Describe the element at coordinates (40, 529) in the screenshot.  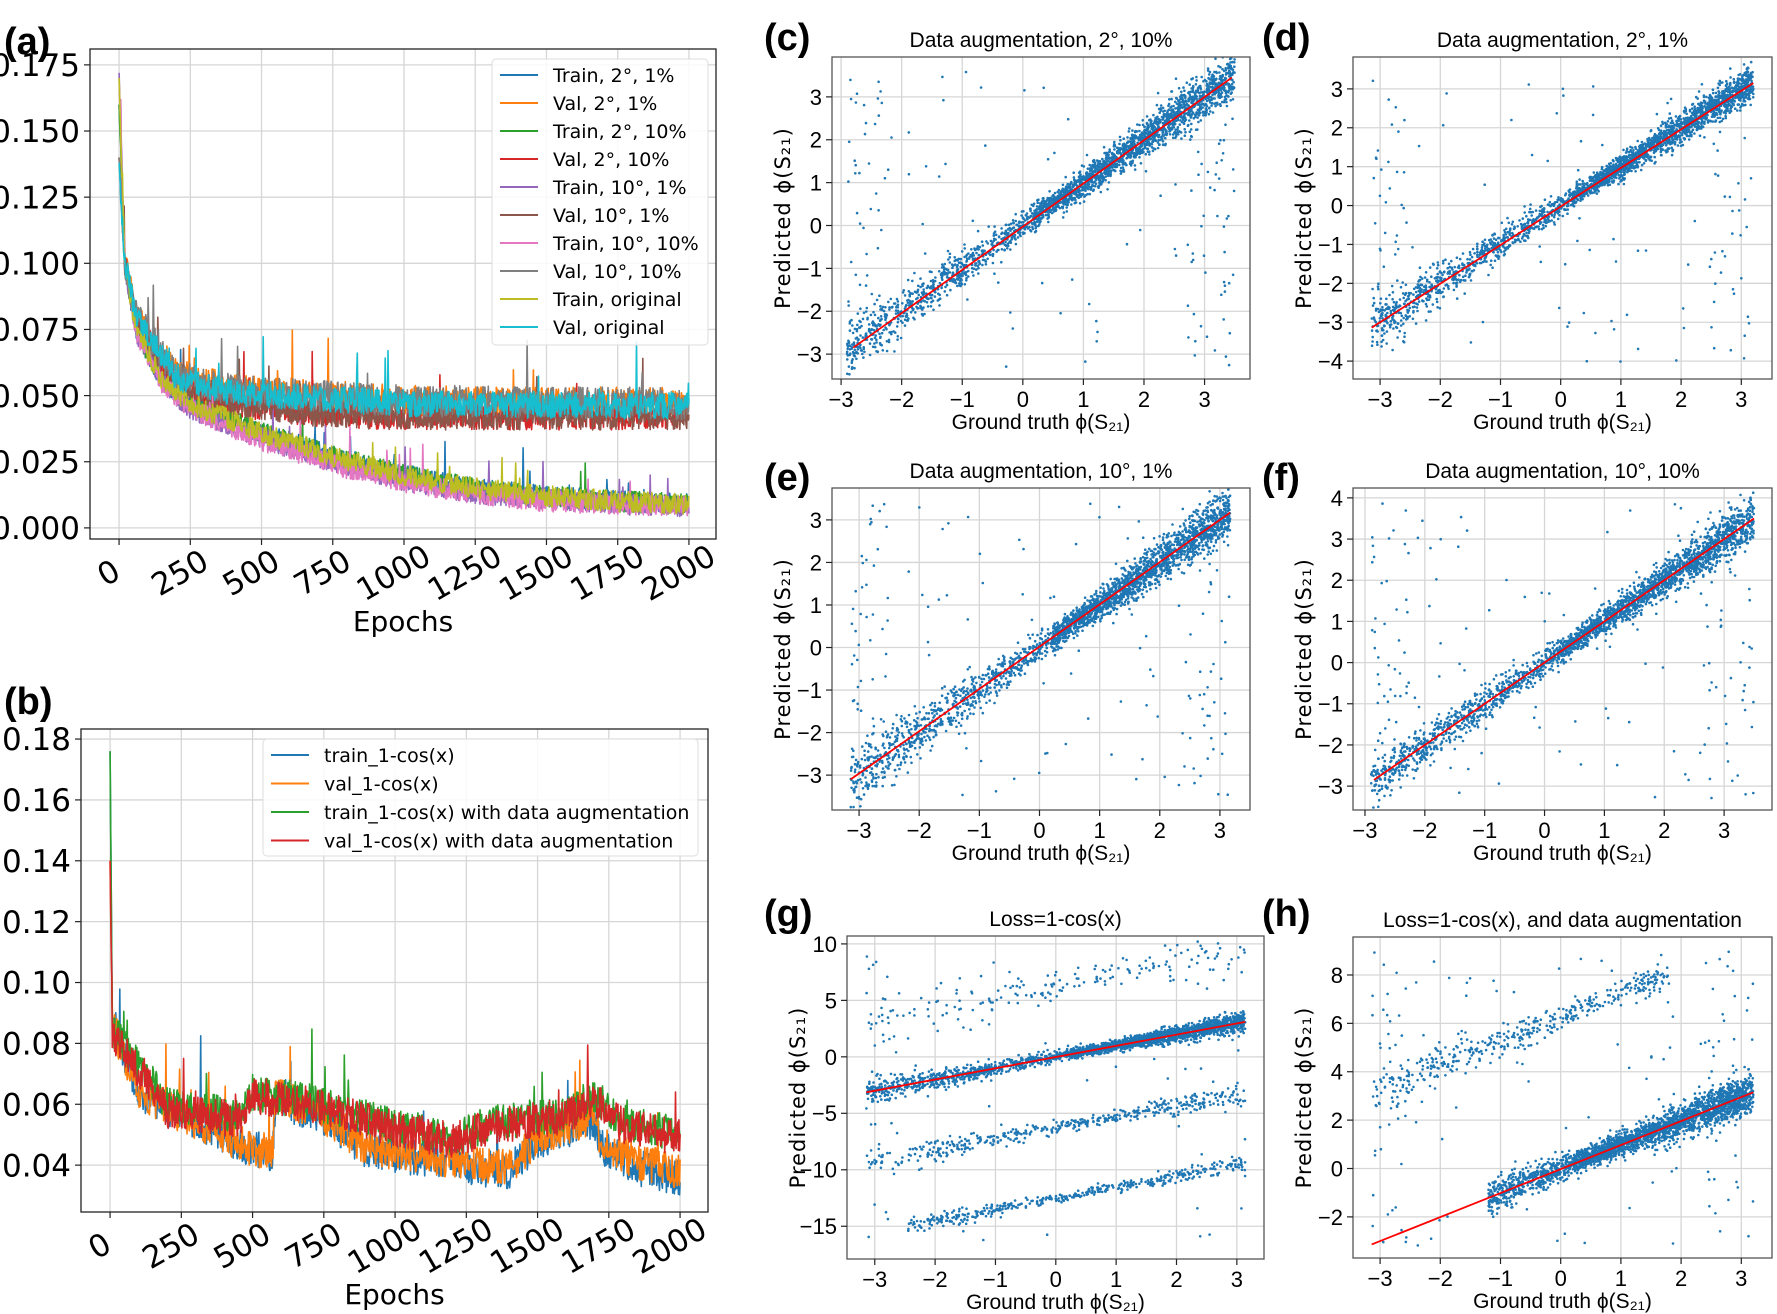
I see `y-tick-label: 0.000` at that location.